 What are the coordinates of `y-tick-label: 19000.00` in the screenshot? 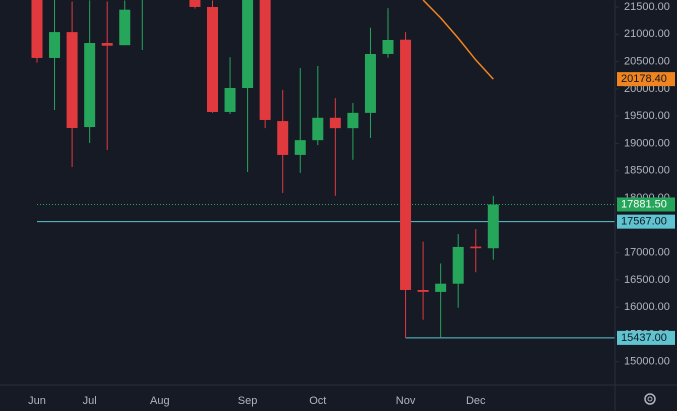 It's located at (647, 143).